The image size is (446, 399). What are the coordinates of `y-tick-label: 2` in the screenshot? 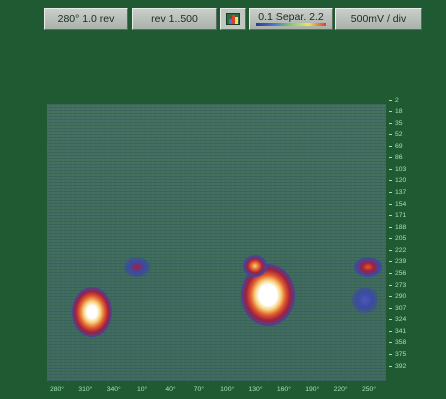 It's located at (394, 100).